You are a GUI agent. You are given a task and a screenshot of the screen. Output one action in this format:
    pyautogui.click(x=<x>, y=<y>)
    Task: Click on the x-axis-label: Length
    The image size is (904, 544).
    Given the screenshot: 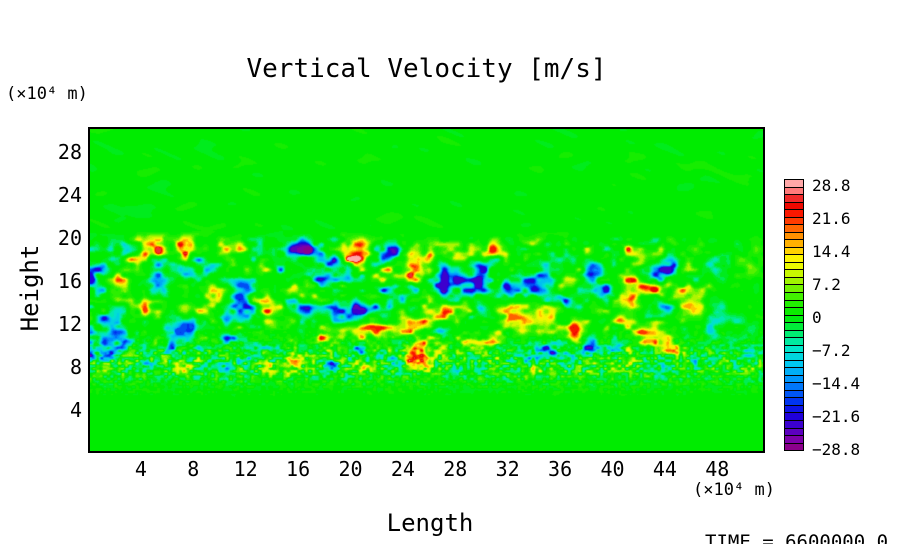 What is the action you would take?
    pyautogui.click(x=430, y=523)
    